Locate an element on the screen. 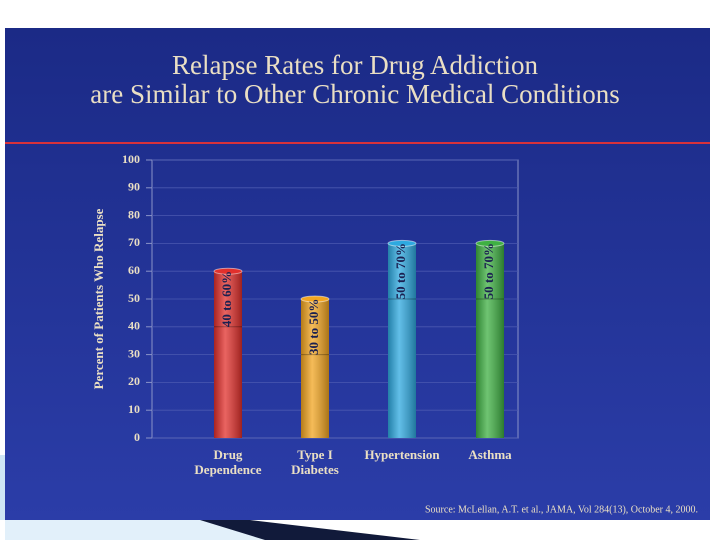  x-tick-label: Drug is located at coordinates (228, 454).